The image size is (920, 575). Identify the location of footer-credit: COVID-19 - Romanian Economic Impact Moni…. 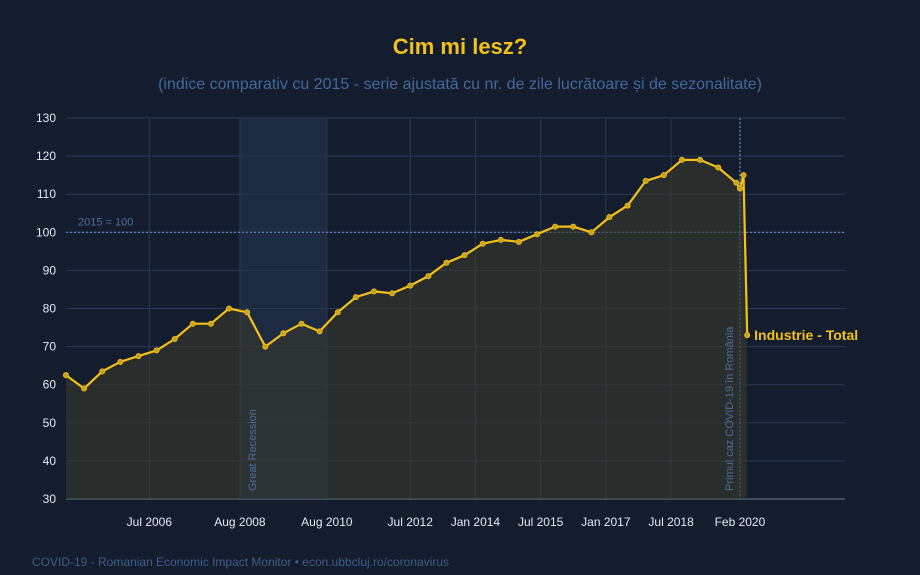
(241, 562).